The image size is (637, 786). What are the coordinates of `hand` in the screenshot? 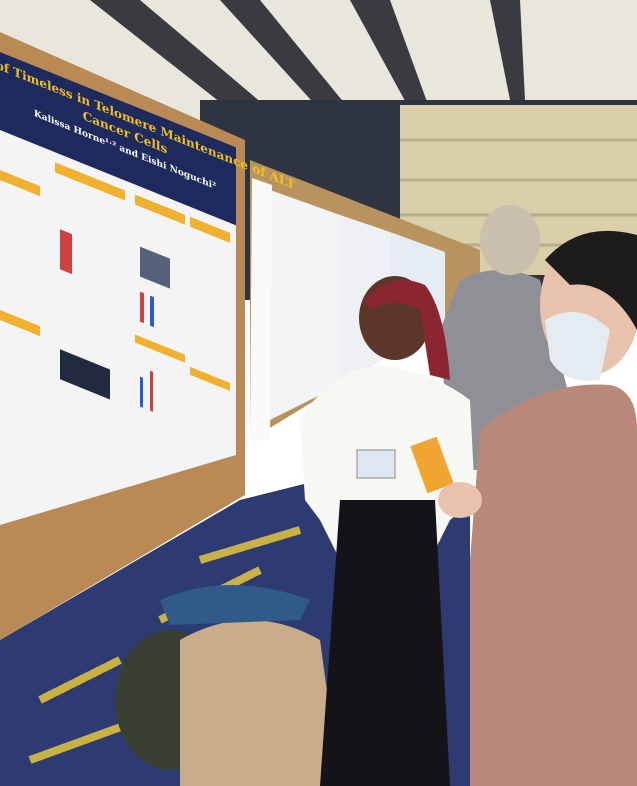 It's located at (460, 500).